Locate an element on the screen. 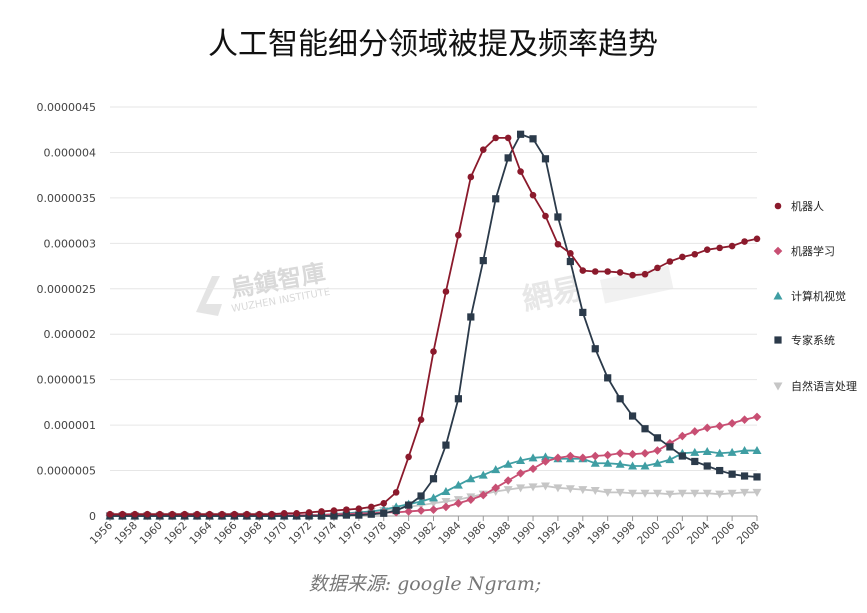 This screenshot has width=867, height=613. y-tick-label: 0.0000005 is located at coordinates (67, 471).